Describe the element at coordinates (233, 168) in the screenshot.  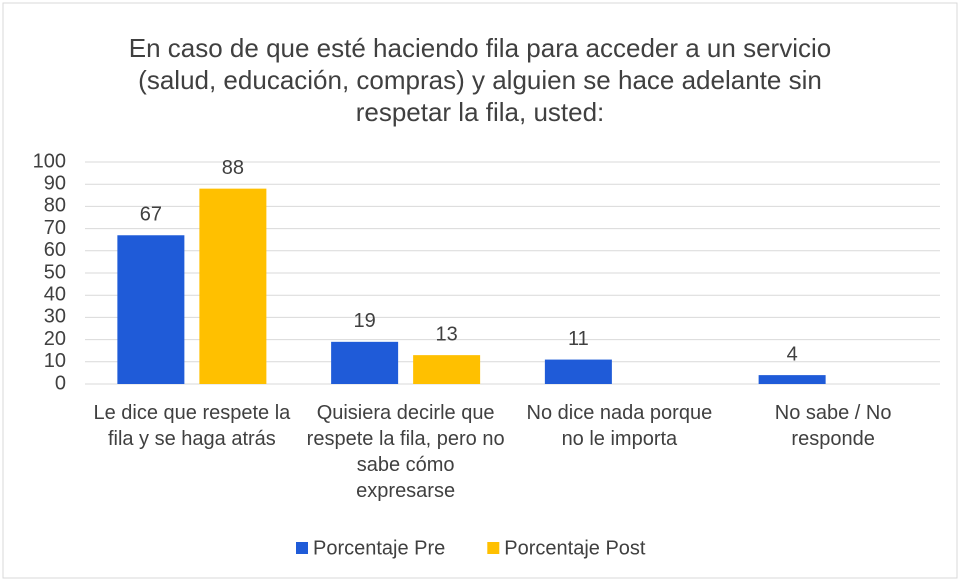
I see `data-label: 88` at that location.